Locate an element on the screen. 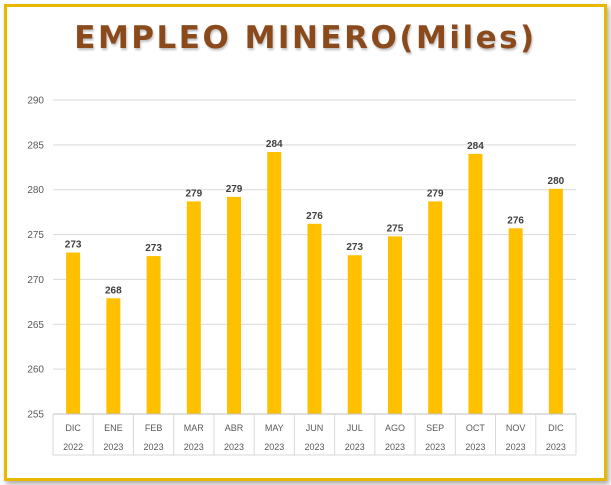 Image resolution: width=611 pixels, height=485 pixels. x-tick-month: MAR is located at coordinates (194, 428).